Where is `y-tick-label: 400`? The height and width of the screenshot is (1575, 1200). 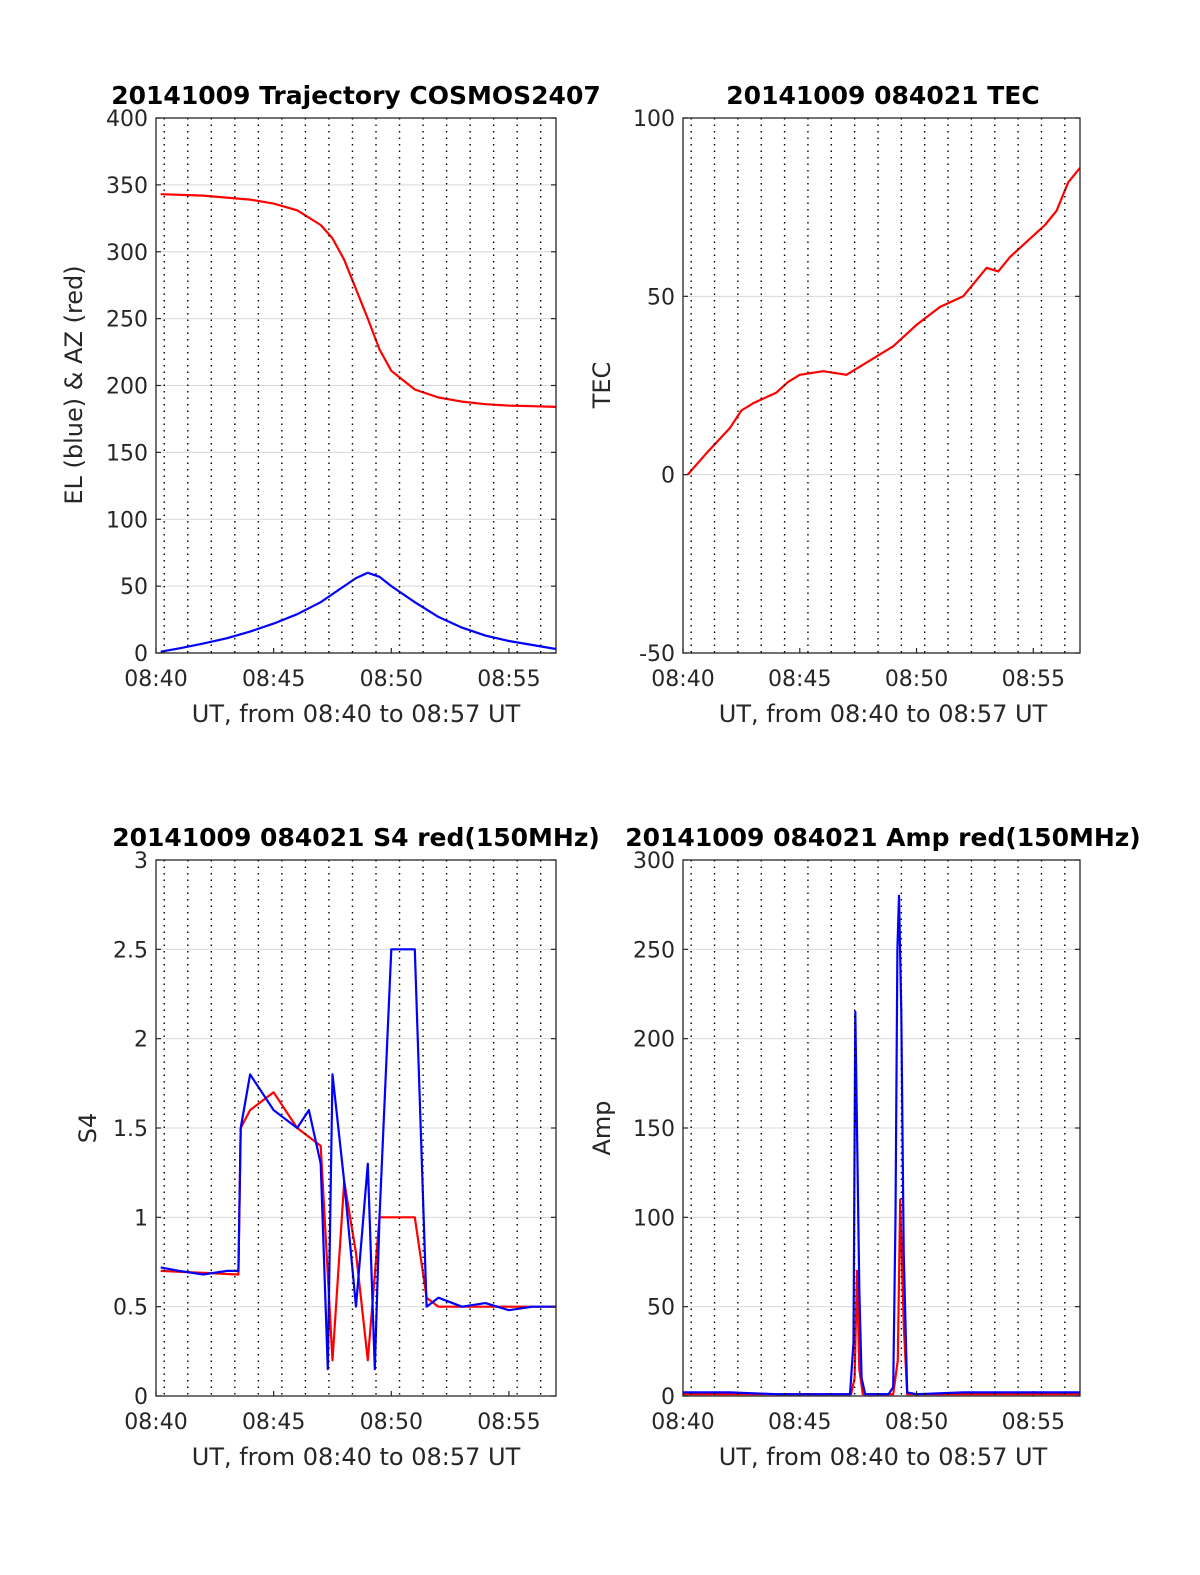 y-tick-label: 400 is located at coordinates (127, 119).